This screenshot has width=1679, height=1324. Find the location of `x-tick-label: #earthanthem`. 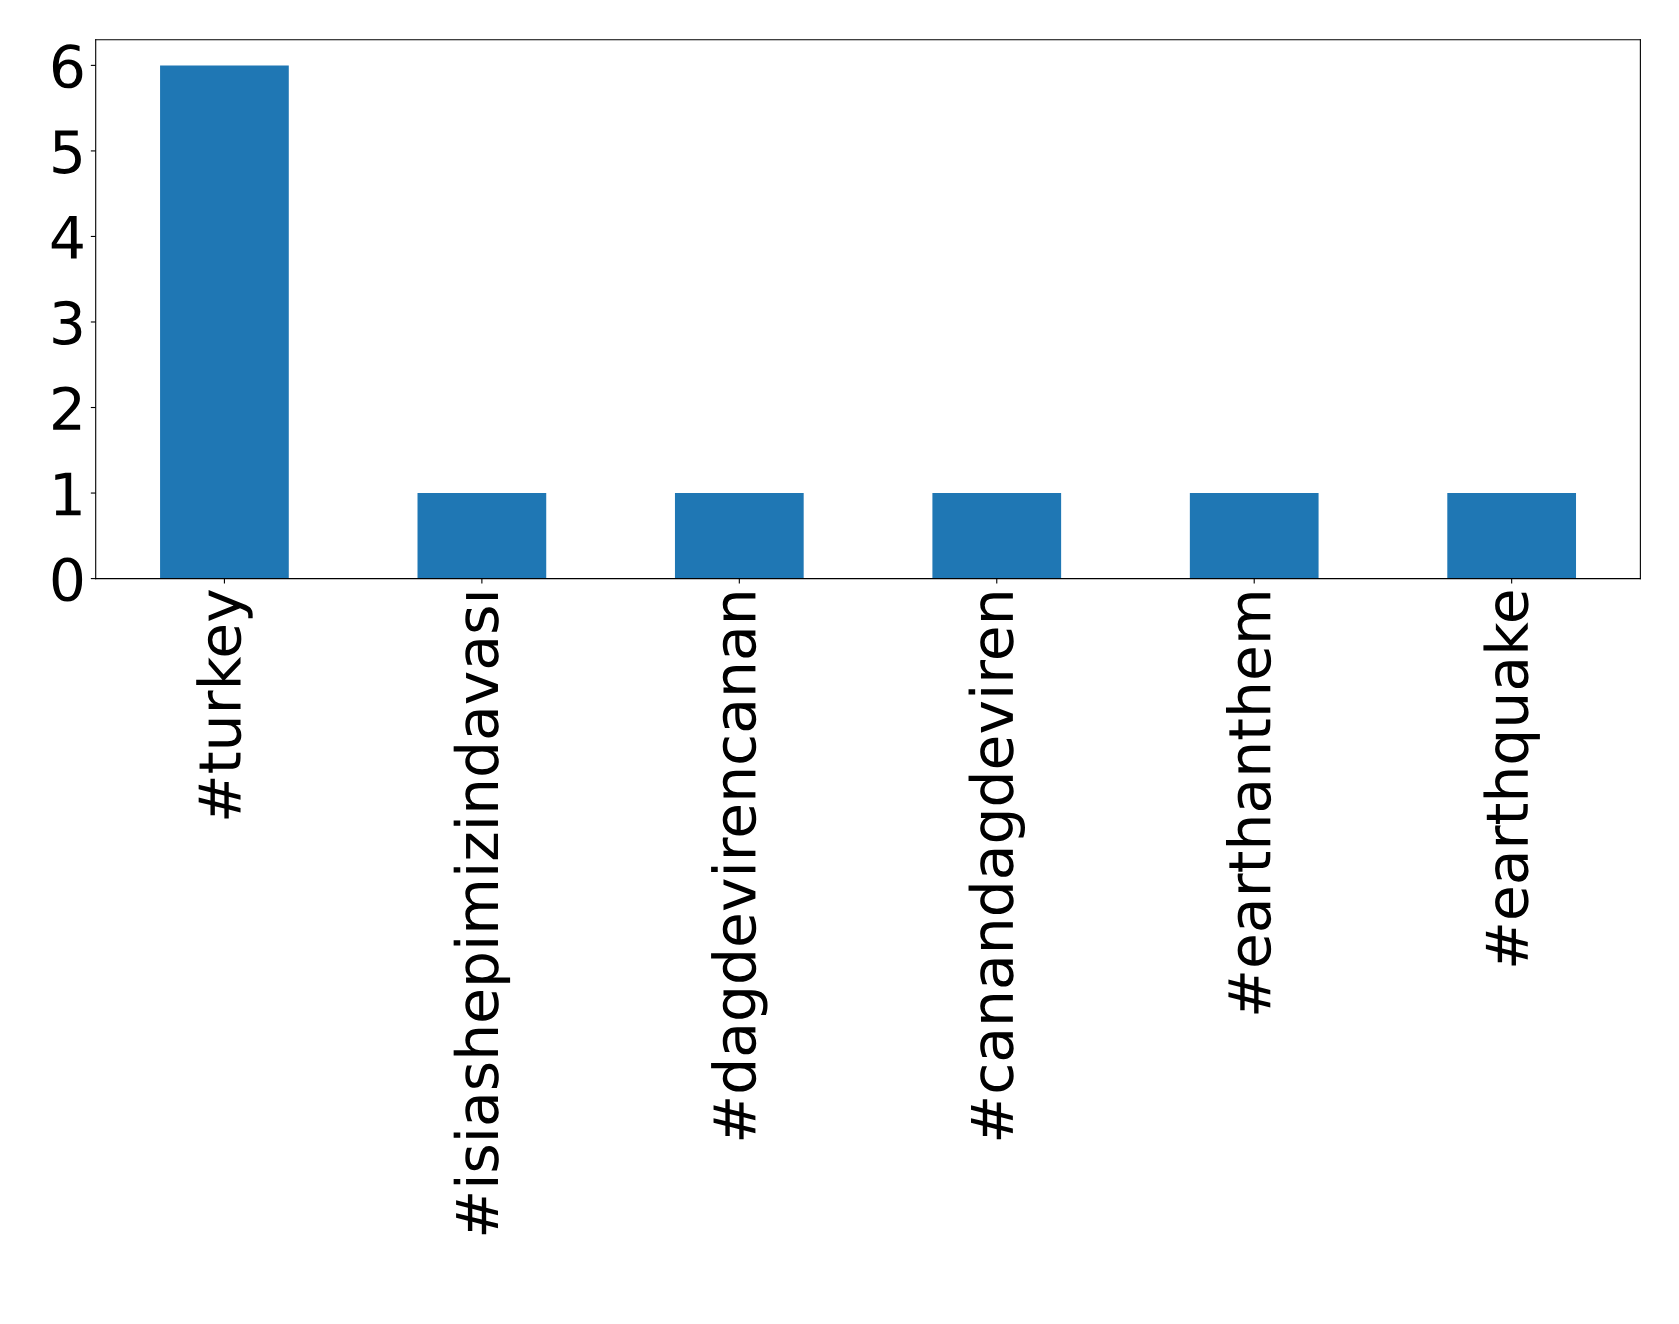

x-tick-label: #earthanthem is located at coordinates (1248, 803).